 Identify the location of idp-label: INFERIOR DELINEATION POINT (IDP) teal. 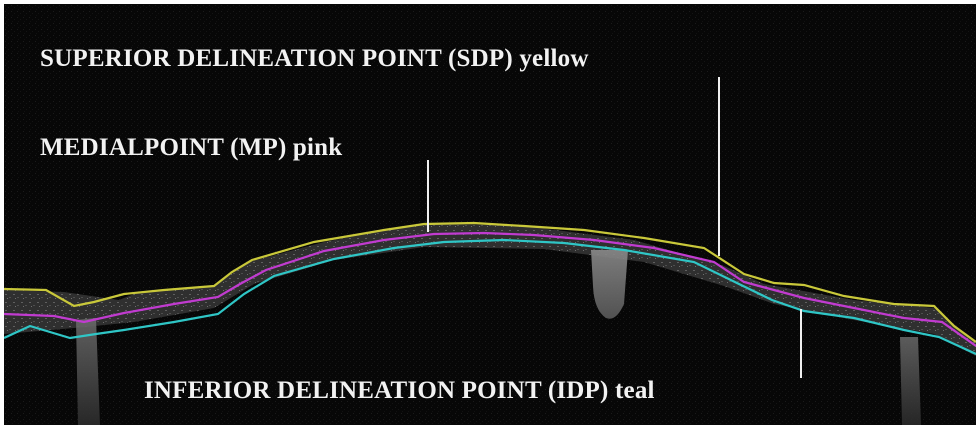
(399, 390).